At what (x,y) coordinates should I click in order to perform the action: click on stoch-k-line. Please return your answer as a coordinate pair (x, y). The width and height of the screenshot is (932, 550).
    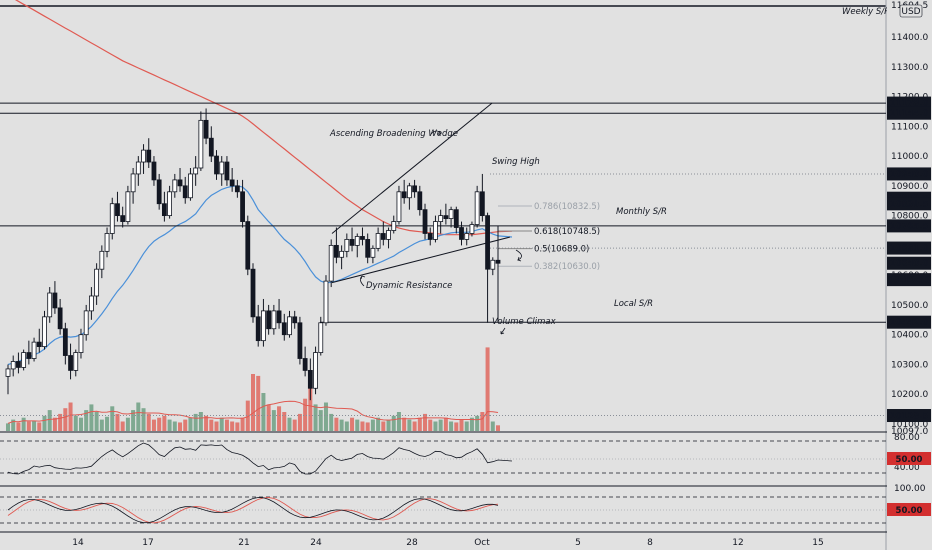
    Looking at the image, I should click on (253, 510).